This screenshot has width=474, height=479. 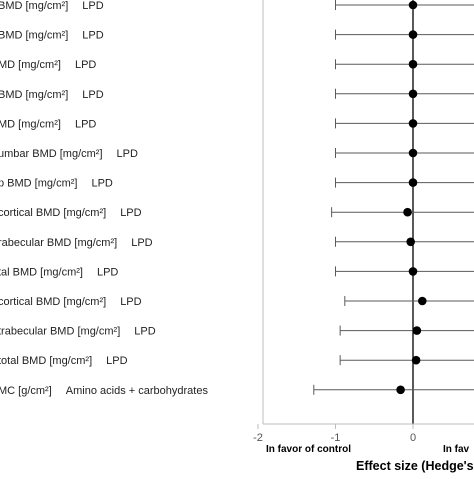 What do you see at coordinates (78, 332) in the screenshot?
I see `row-label: trabecular BMD [mg/cm²] LPD` at bounding box center [78, 332].